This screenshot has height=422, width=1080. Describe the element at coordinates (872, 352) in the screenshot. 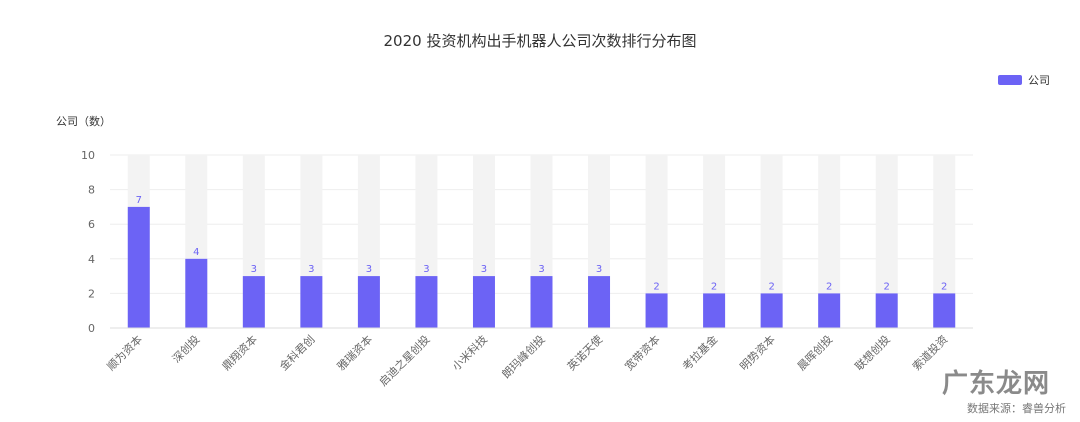

I see `x-tick-label: 联想创投` at that location.